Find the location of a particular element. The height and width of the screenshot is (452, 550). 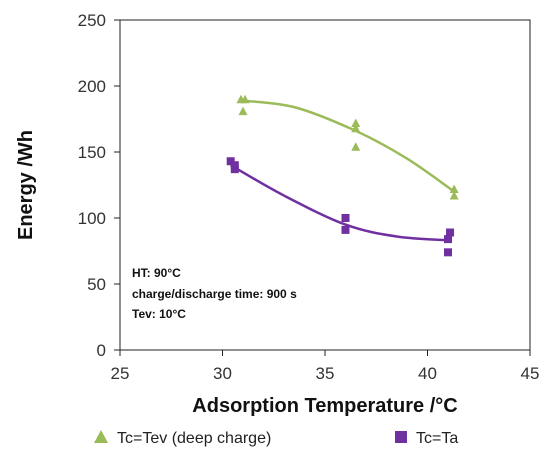

legend: Tc=Tev (deep charge) Tc=Ta is located at coordinates (276, 438).